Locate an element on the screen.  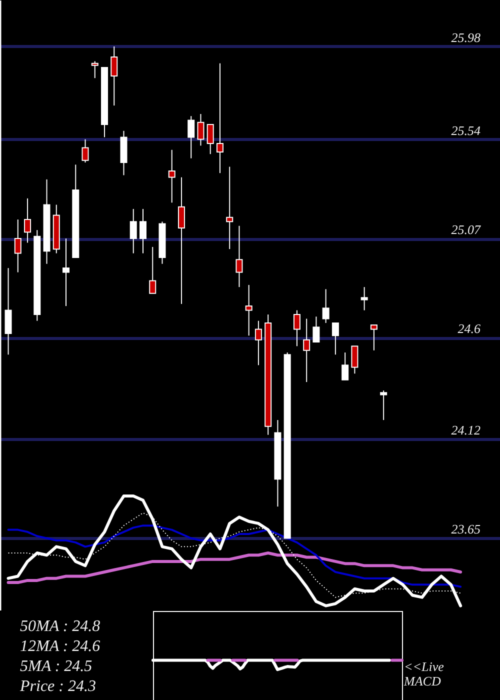
text: <<Live MACD is located at coordinates (423, 673).